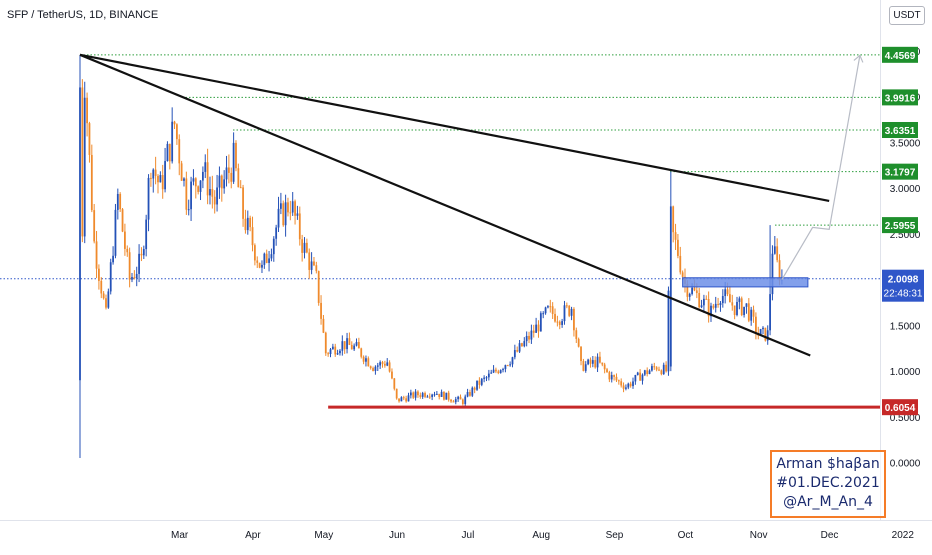 The image size is (932, 555). What do you see at coordinates (900, 97) in the screenshot?
I see `level-price-tag` at bounding box center [900, 97].